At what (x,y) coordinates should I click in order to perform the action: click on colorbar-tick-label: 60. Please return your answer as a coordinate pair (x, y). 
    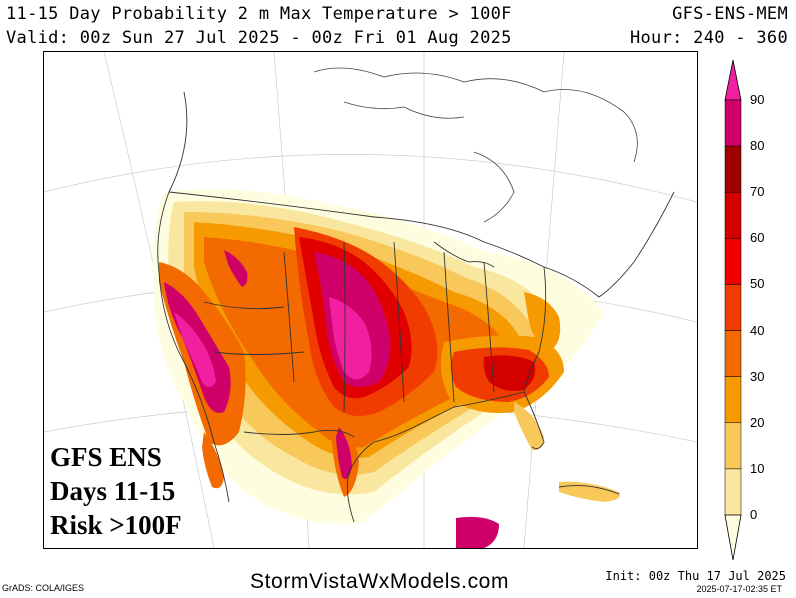
    Looking at the image, I should click on (757, 238).